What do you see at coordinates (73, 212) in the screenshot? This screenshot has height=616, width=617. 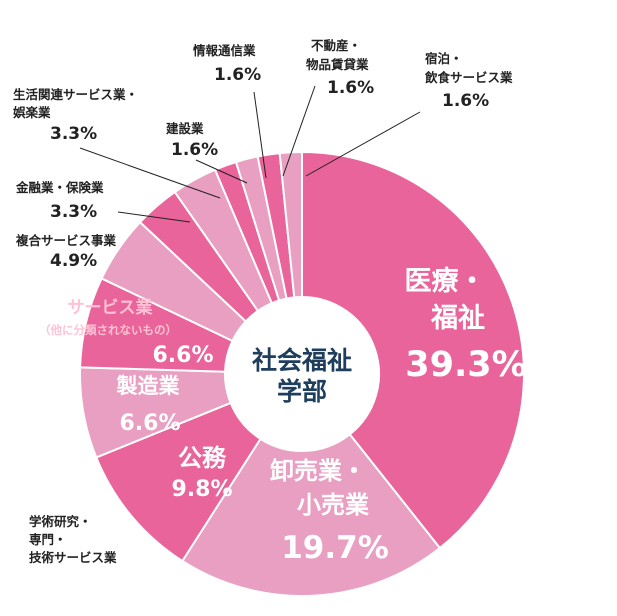 I see `slice-value-finance: 3.3%` at bounding box center [73, 212].